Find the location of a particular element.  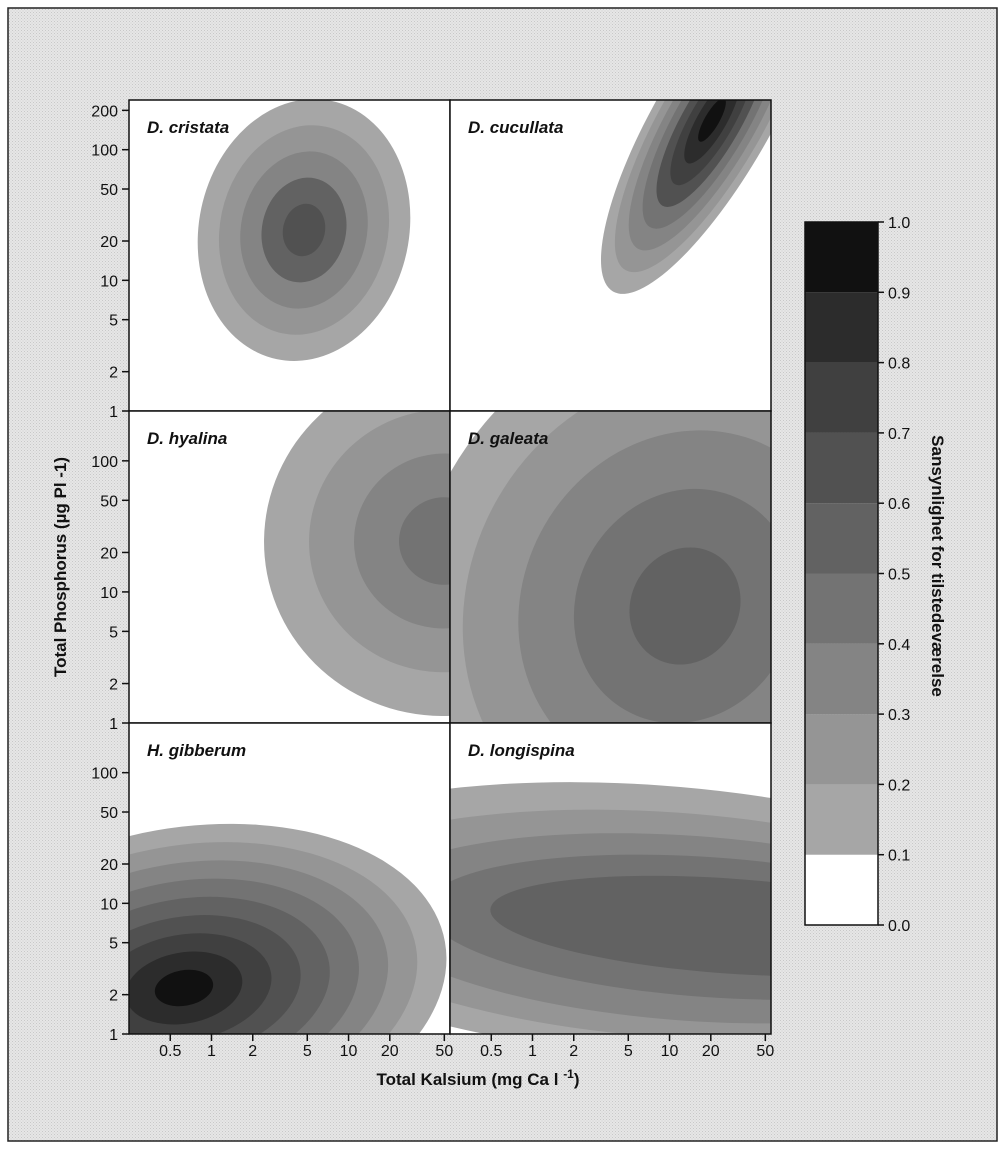

panel-d-longispina is located at coordinates (610, 878).